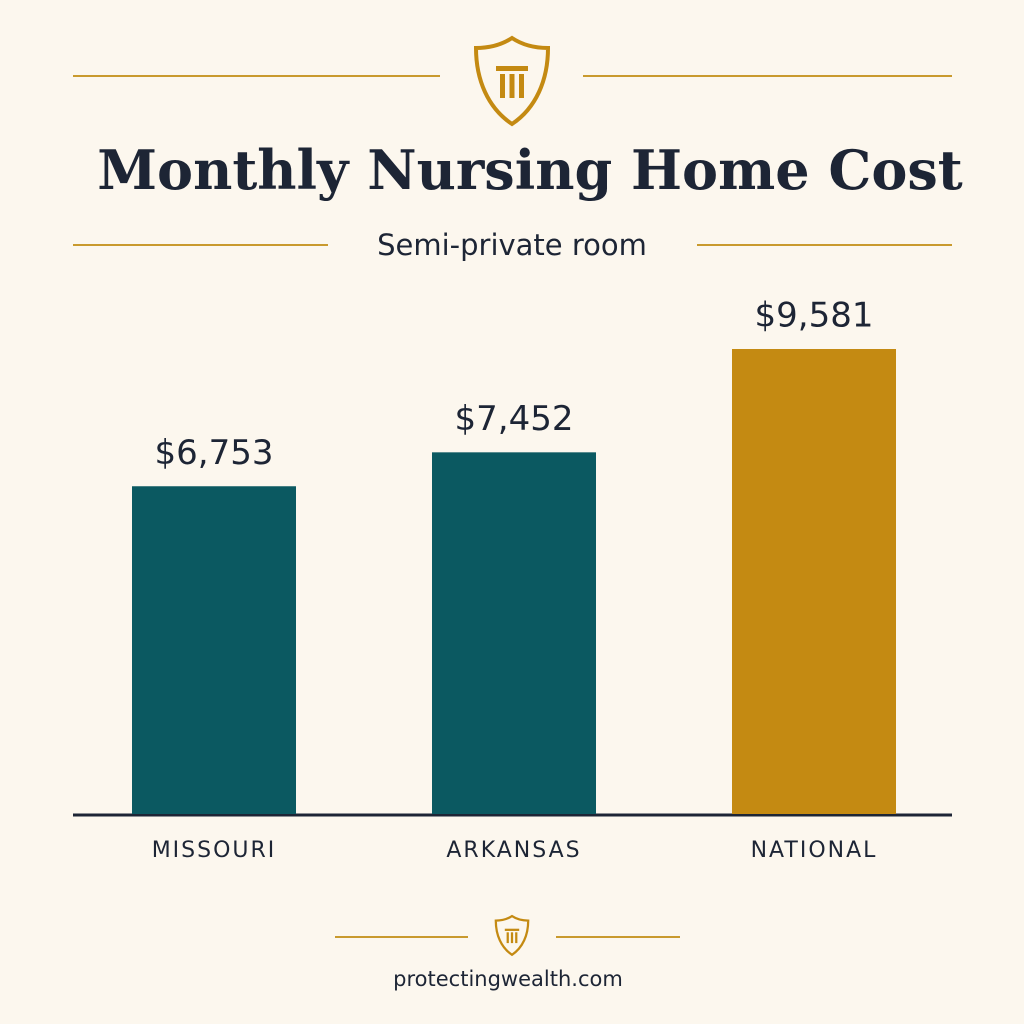 The width and height of the screenshot is (1024, 1024). I want to click on shield-icon, so click(512, 81).